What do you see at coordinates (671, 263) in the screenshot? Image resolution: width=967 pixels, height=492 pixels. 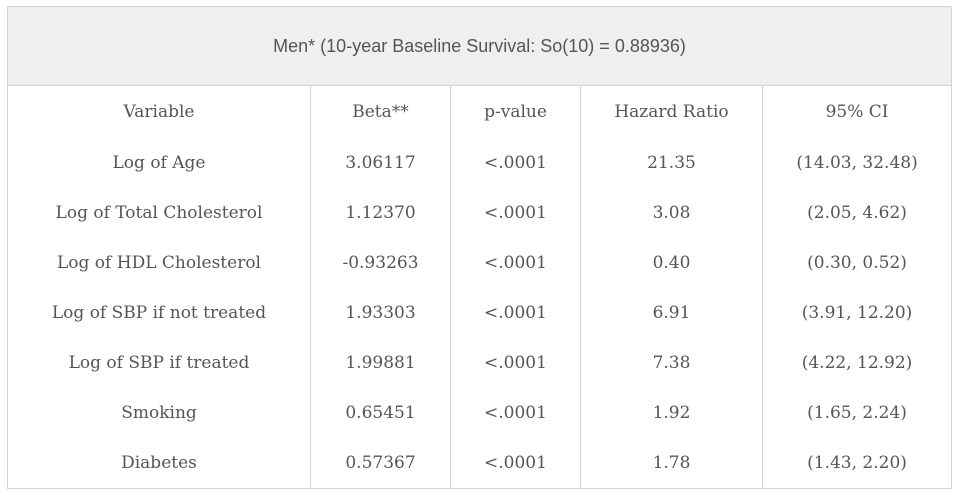 I see `cell-hazard-ratio: 0.40` at bounding box center [671, 263].